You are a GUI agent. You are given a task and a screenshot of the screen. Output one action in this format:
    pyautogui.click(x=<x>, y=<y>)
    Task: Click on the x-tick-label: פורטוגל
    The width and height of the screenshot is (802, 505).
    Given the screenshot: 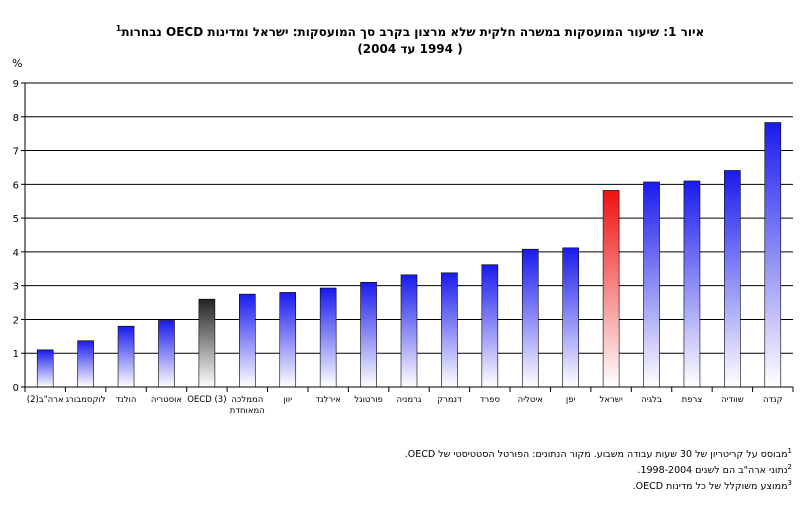 What is the action you would take?
    pyautogui.click(x=368, y=400)
    